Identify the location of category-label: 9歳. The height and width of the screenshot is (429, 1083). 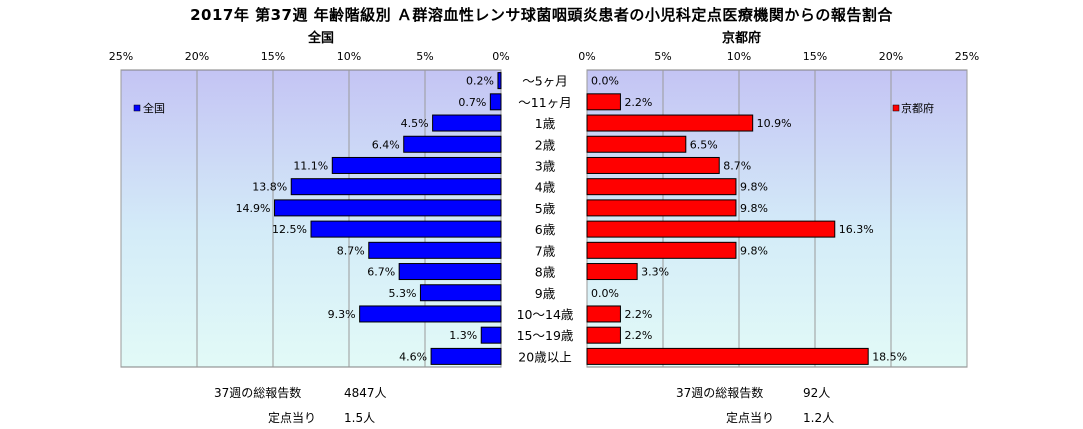
(545, 293).